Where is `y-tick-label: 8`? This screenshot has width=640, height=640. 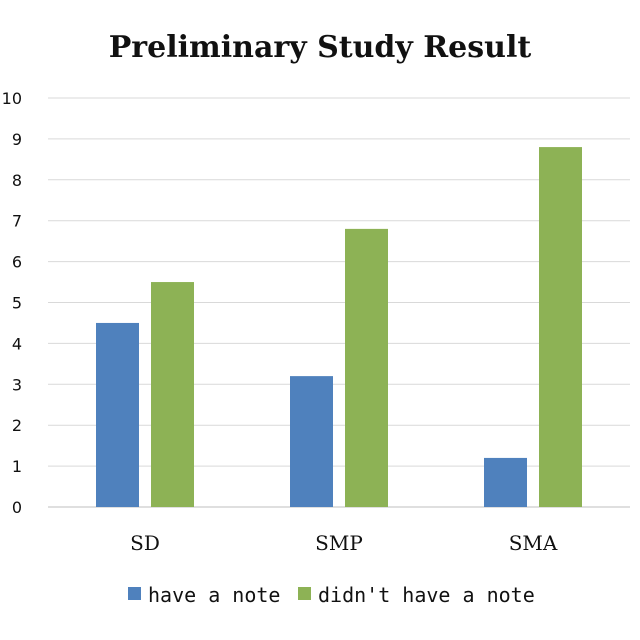
y-tick-label: 8 is located at coordinates (17, 180).